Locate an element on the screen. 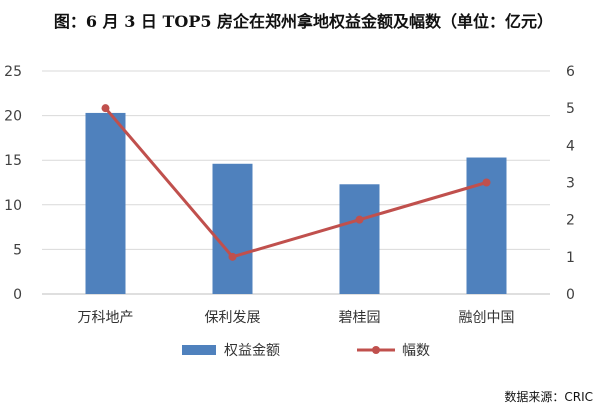  chart-title: 图：6 月 3 日 TOP5 房企在郑州拿地权益金额及幅数（单位：亿元） is located at coordinates (303, 21).